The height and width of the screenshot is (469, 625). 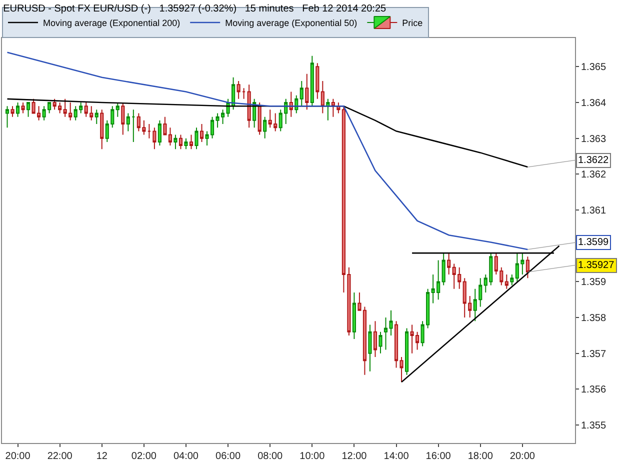 What do you see at coordinates (593, 318) in the screenshot?
I see `y-tick-label: 1.358` at bounding box center [593, 318].